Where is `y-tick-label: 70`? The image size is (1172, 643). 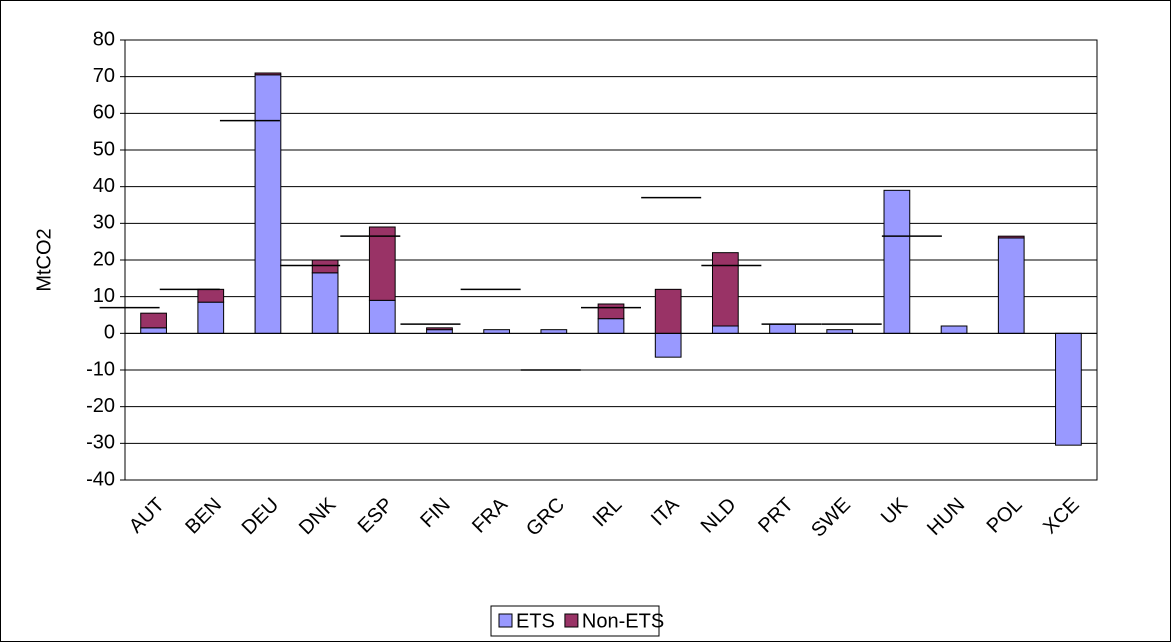 y-tick-label: 70 is located at coordinates (104, 76).